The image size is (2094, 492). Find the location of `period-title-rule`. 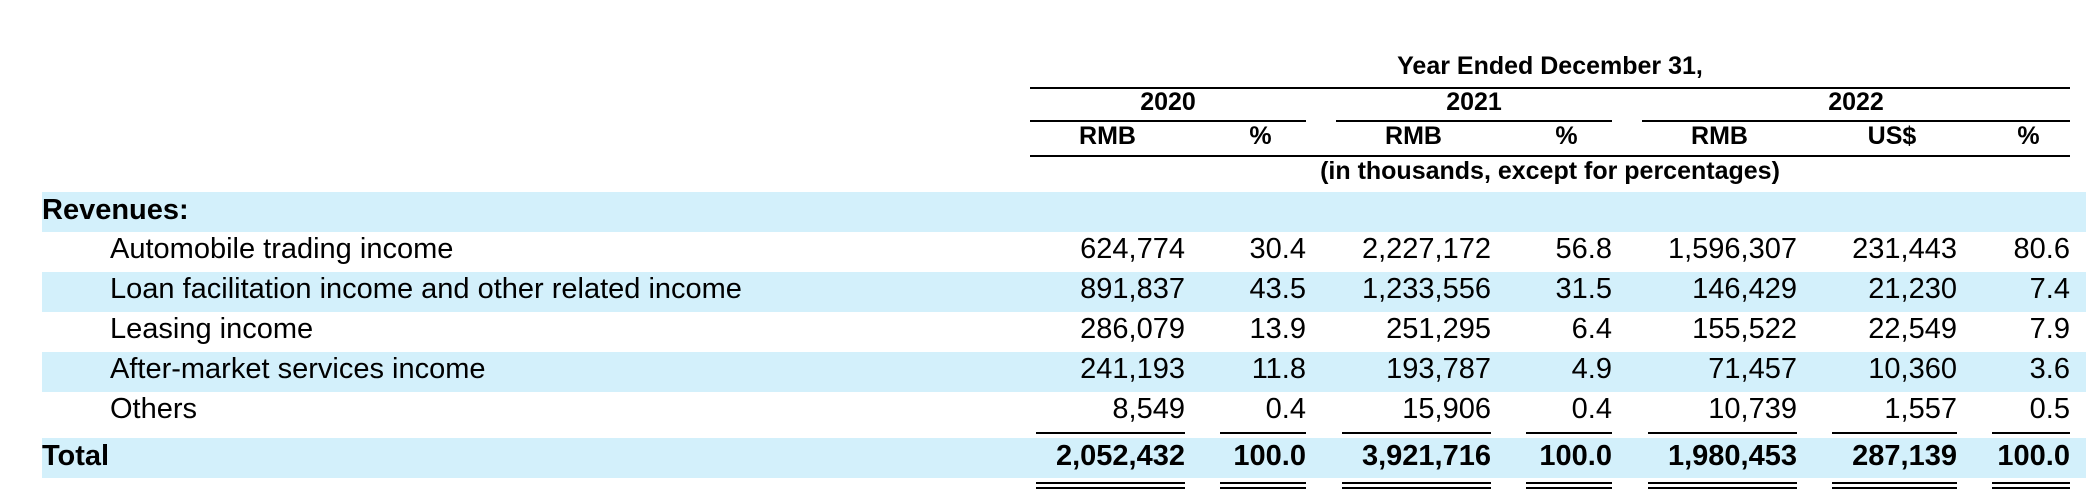

period-title-rule is located at coordinates (1550, 88).